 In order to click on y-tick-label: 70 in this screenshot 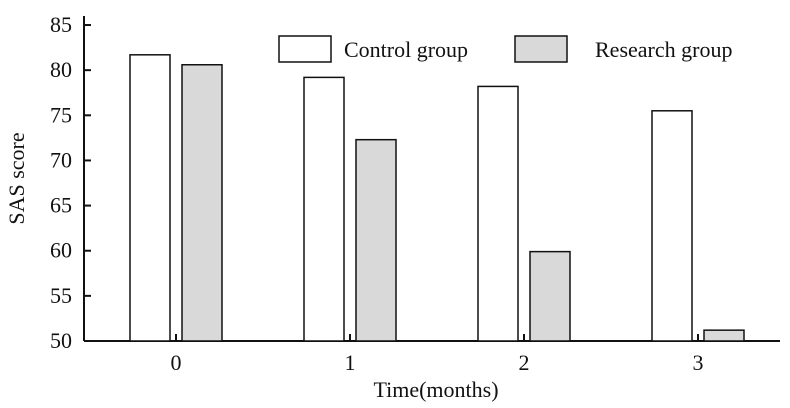, I will do `click(61, 159)`.